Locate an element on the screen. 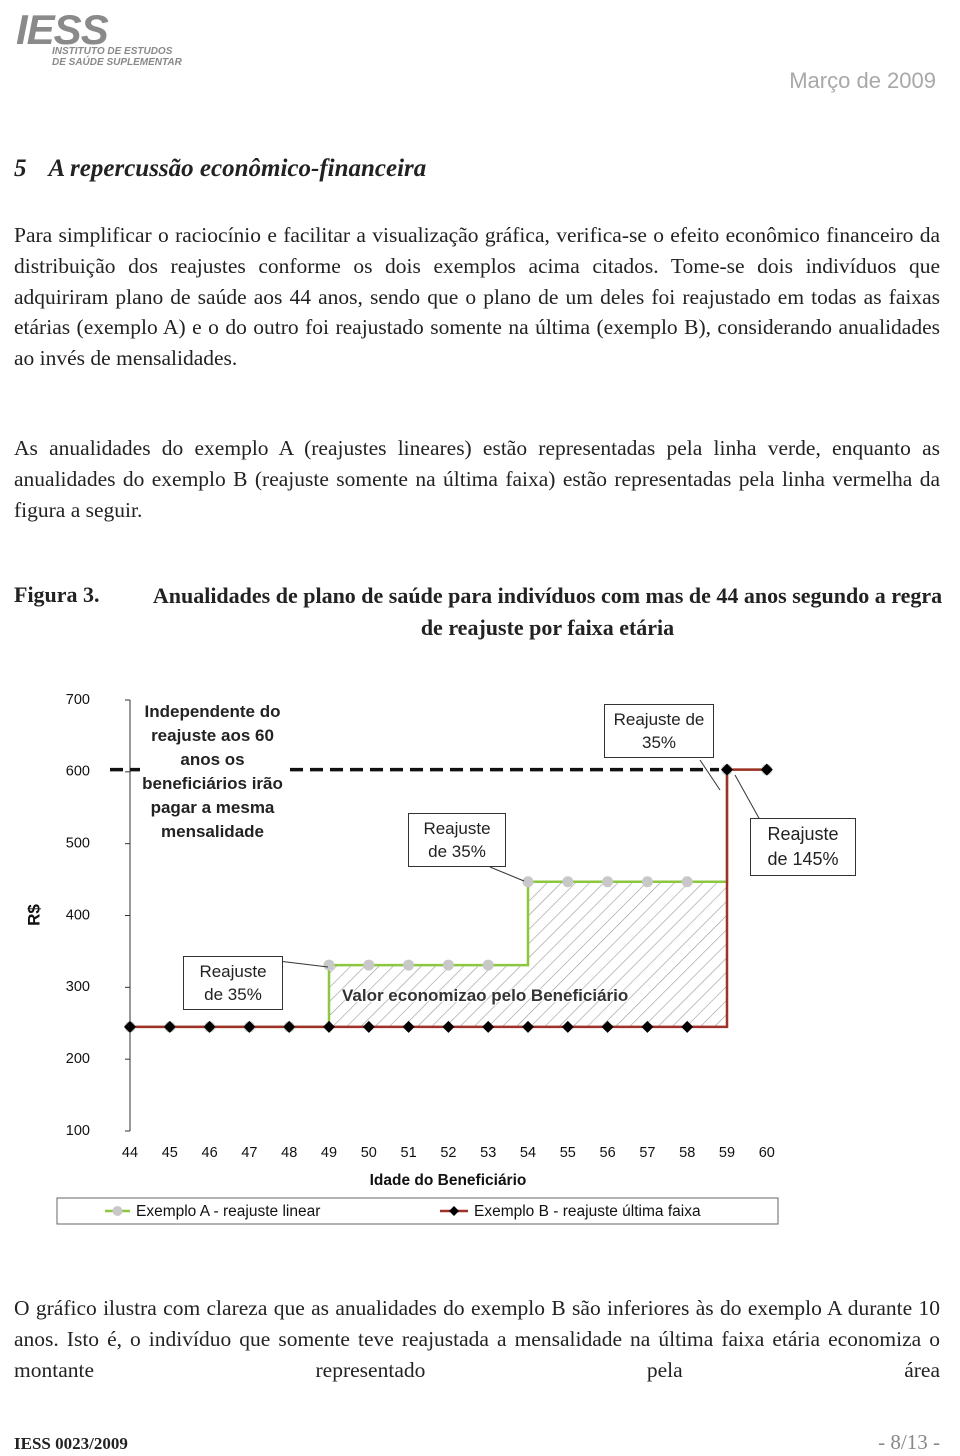  area-label: Valor economizao pelo Beneficiário is located at coordinates (485, 995).